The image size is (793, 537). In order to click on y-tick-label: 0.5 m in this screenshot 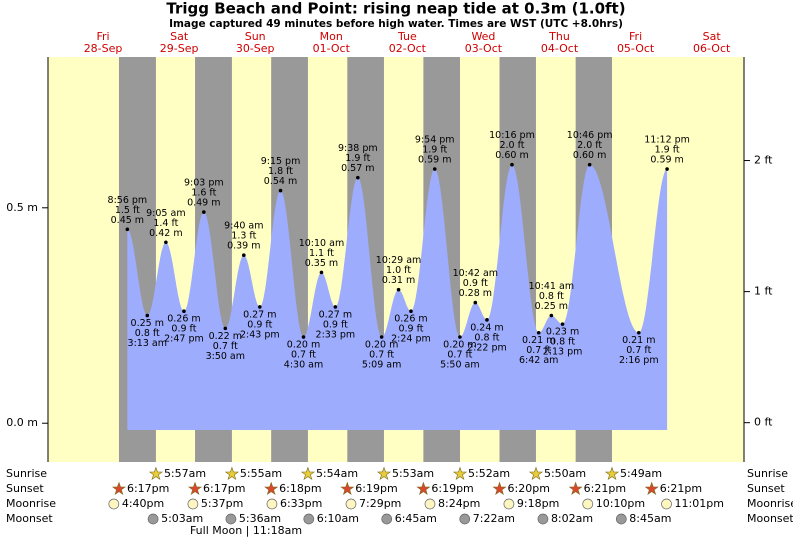, I will do `click(22, 207)`.